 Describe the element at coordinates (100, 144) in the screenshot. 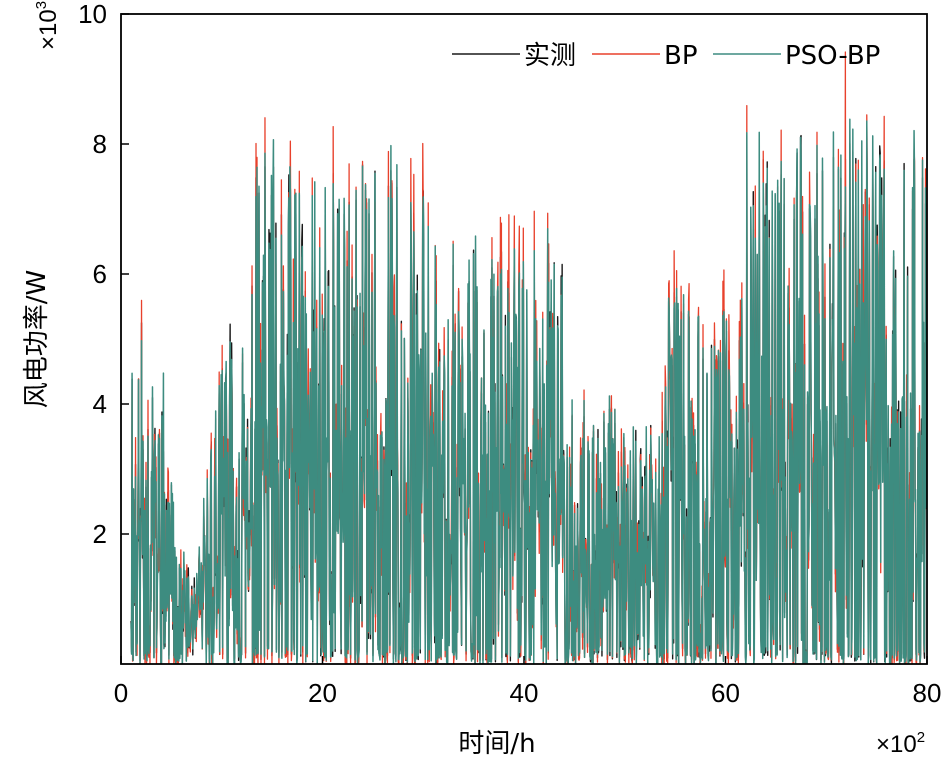

I see `y-tick-label: 8` at that location.